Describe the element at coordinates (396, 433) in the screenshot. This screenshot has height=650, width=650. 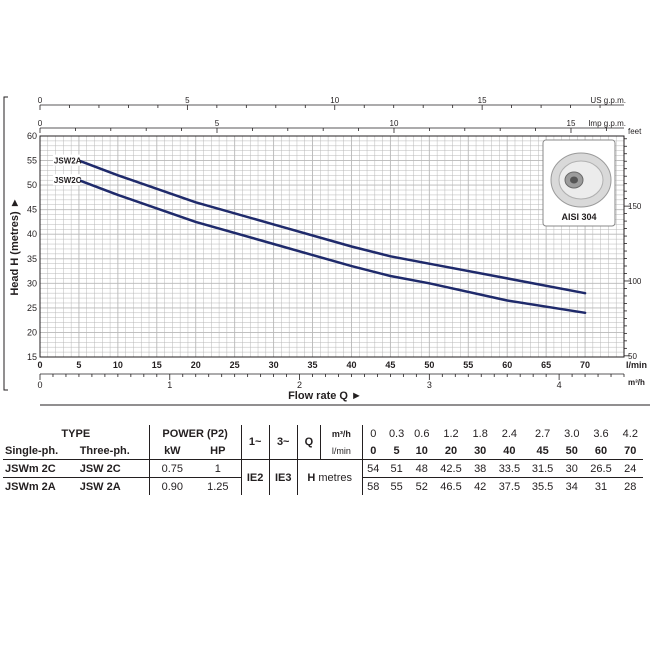
I see `q-m3h-1: 0.3` at that location.